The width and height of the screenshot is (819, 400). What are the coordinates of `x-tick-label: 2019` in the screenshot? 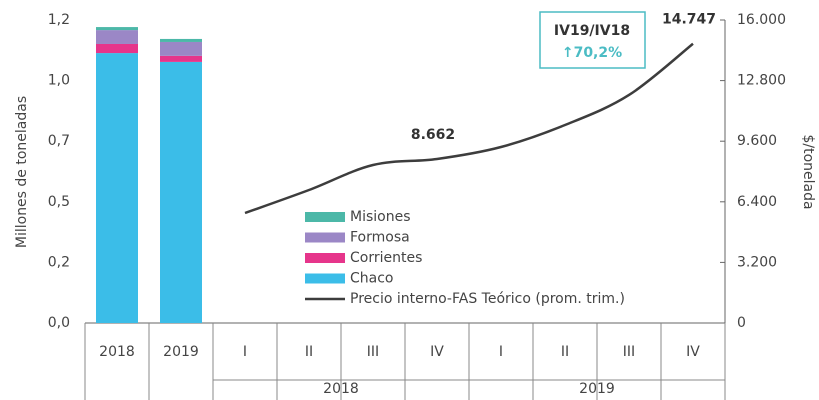 It's located at (181, 352).